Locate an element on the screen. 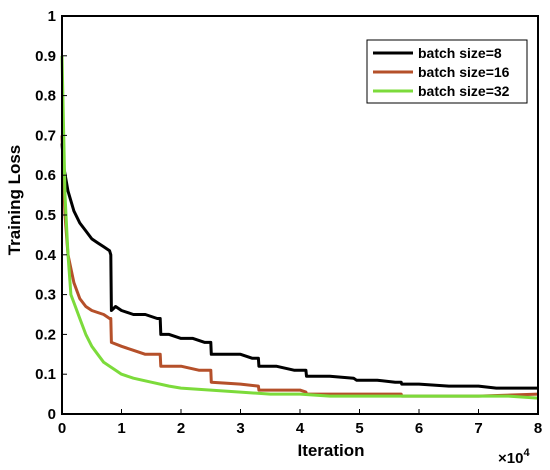 This screenshot has width=550, height=470. x-multiplier-exp: 4 is located at coordinates (526, 453).